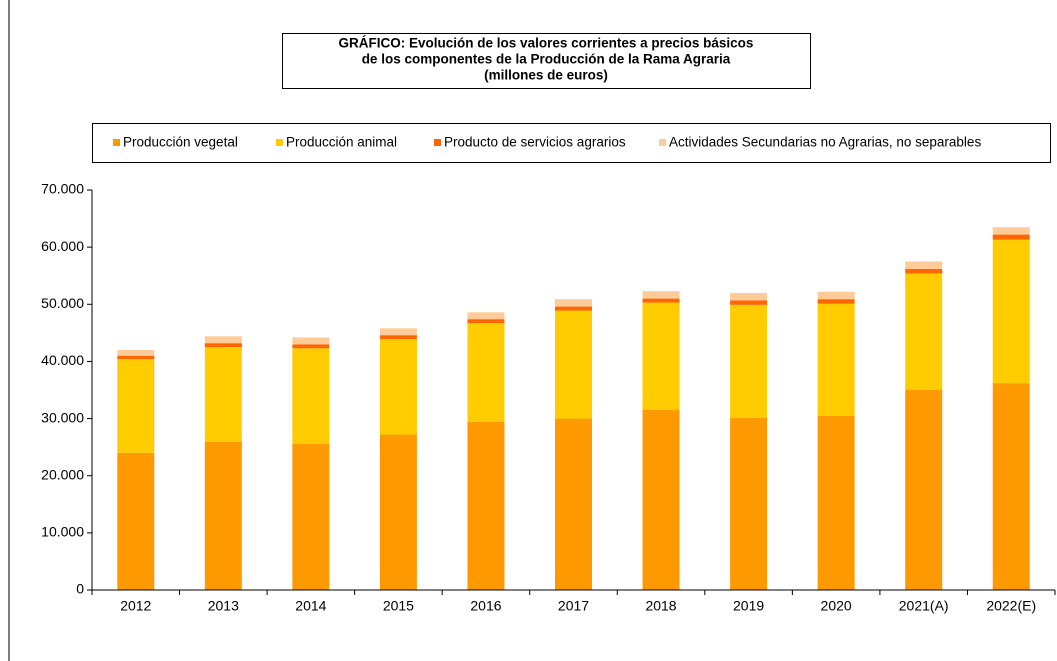 This screenshot has height=661, width=1057. Describe the element at coordinates (62, 417) in the screenshot. I see `y-tick-label: 30.000` at that location.